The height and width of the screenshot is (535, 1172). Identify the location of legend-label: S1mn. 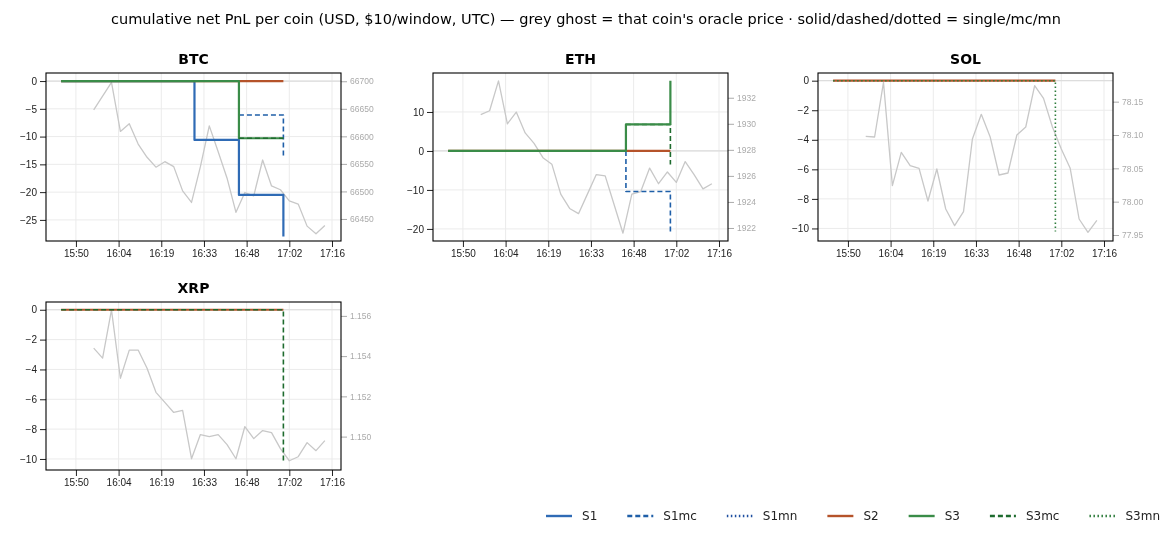
(780, 516).